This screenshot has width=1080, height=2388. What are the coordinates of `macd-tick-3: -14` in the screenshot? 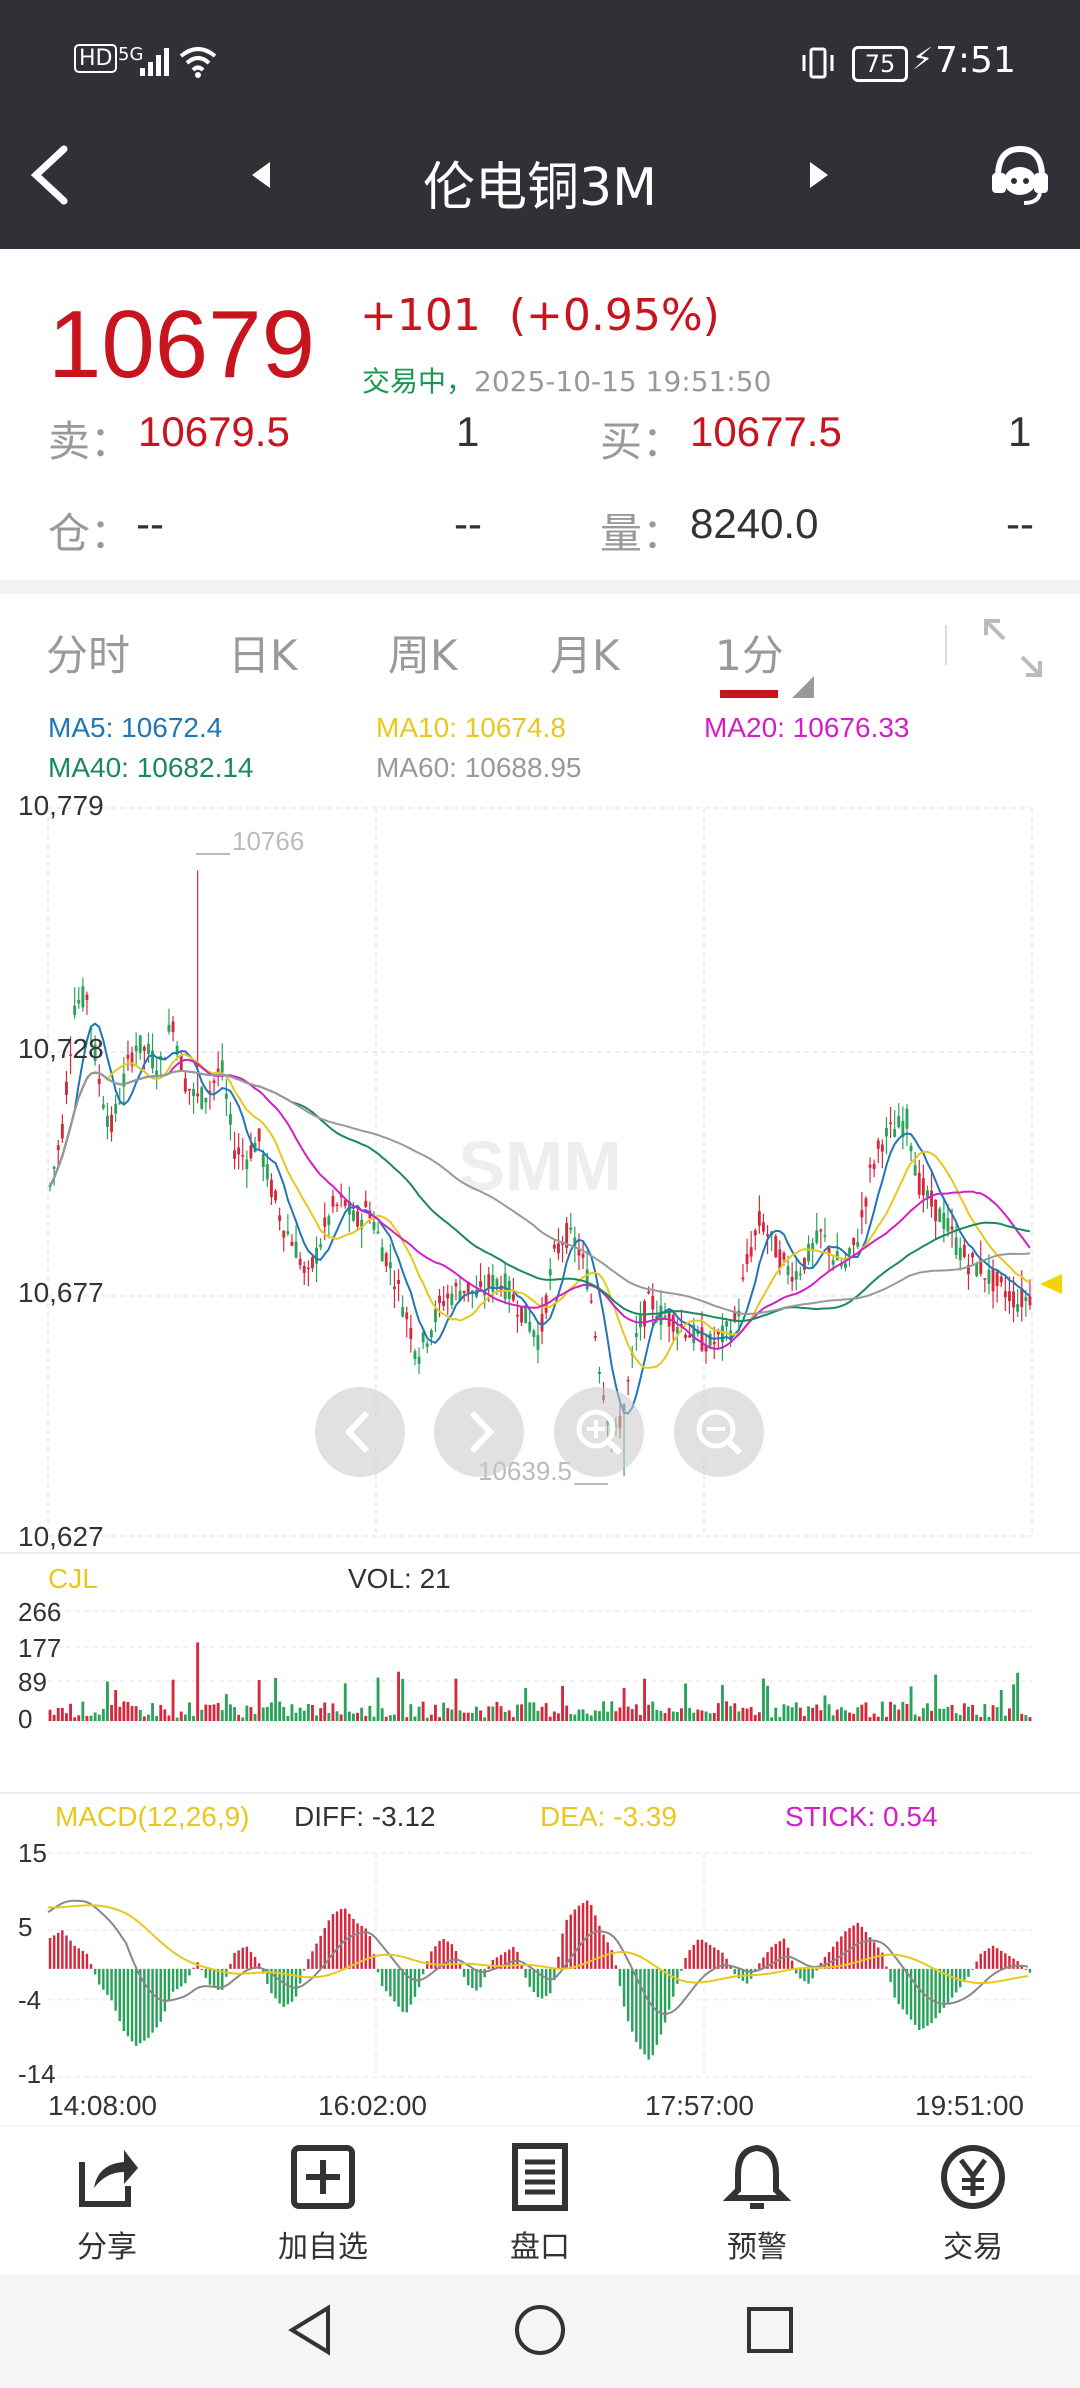 It's located at (37, 2074).